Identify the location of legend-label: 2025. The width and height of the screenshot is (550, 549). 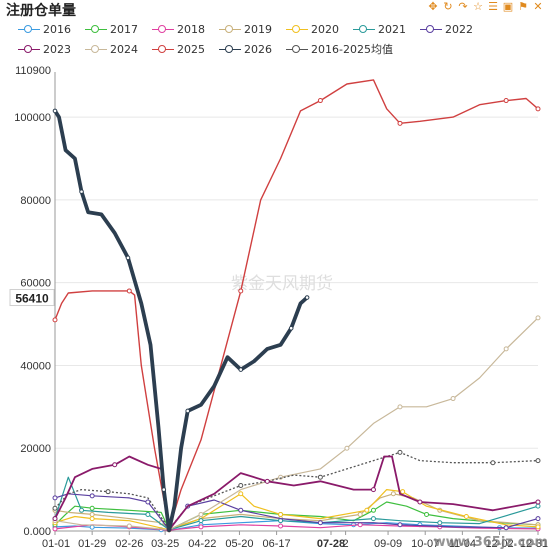
(191, 49).